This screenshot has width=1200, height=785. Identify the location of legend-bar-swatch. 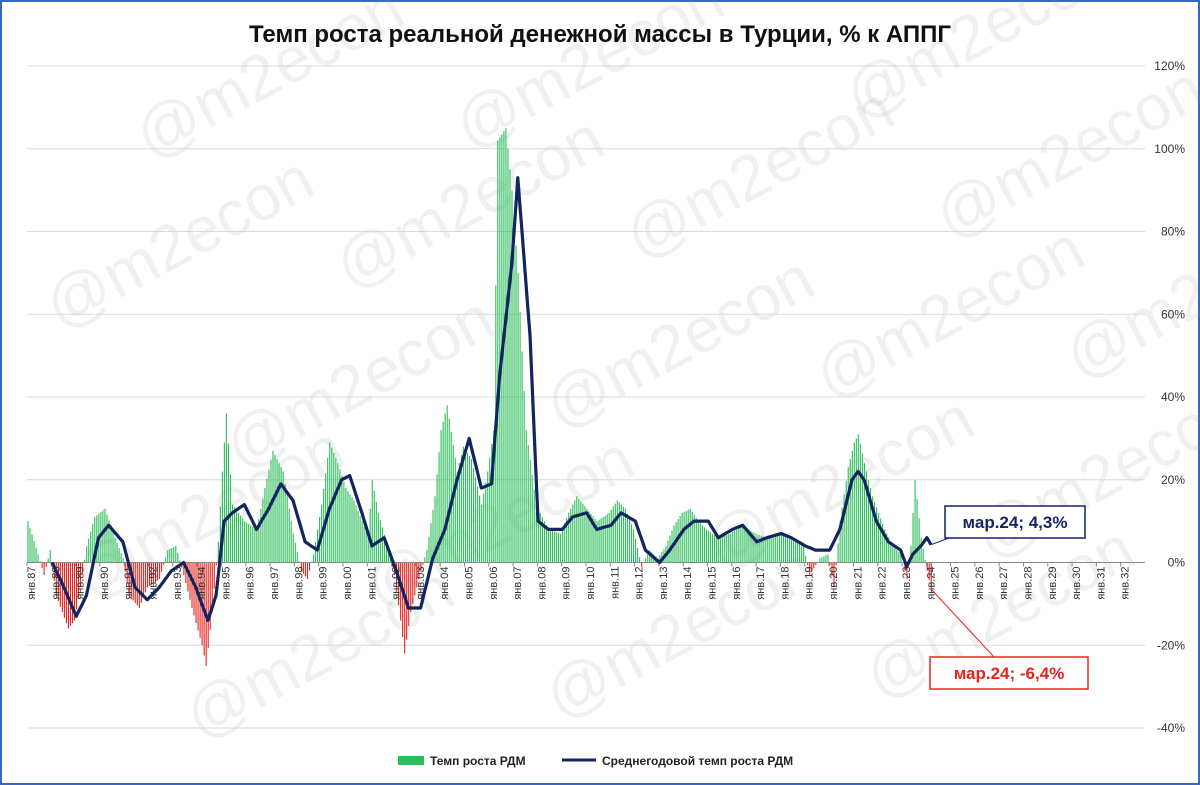
(411, 760).